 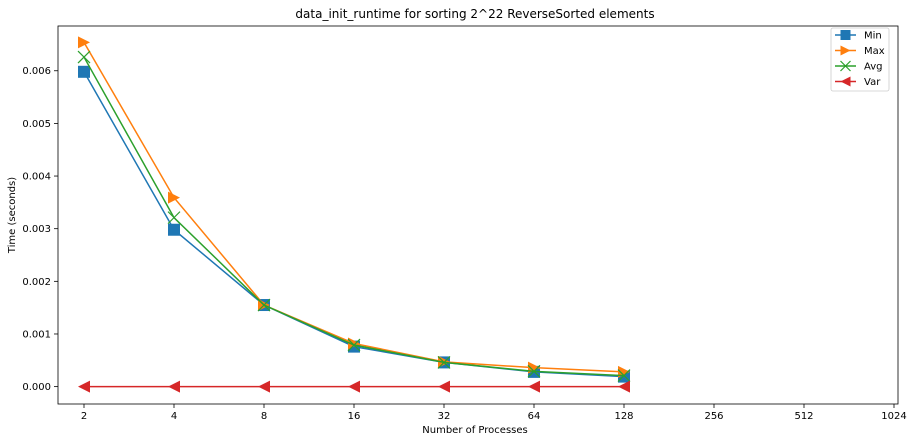 What do you see at coordinates (36, 177) in the screenshot?
I see `y-tick-label: 0.004` at bounding box center [36, 177].